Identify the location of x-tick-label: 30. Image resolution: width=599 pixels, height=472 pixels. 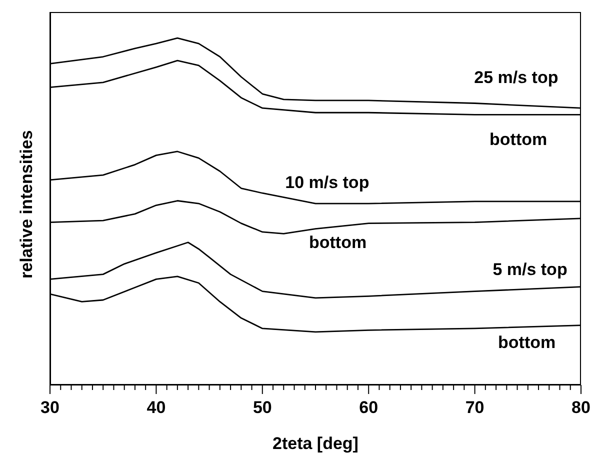
(50, 407).